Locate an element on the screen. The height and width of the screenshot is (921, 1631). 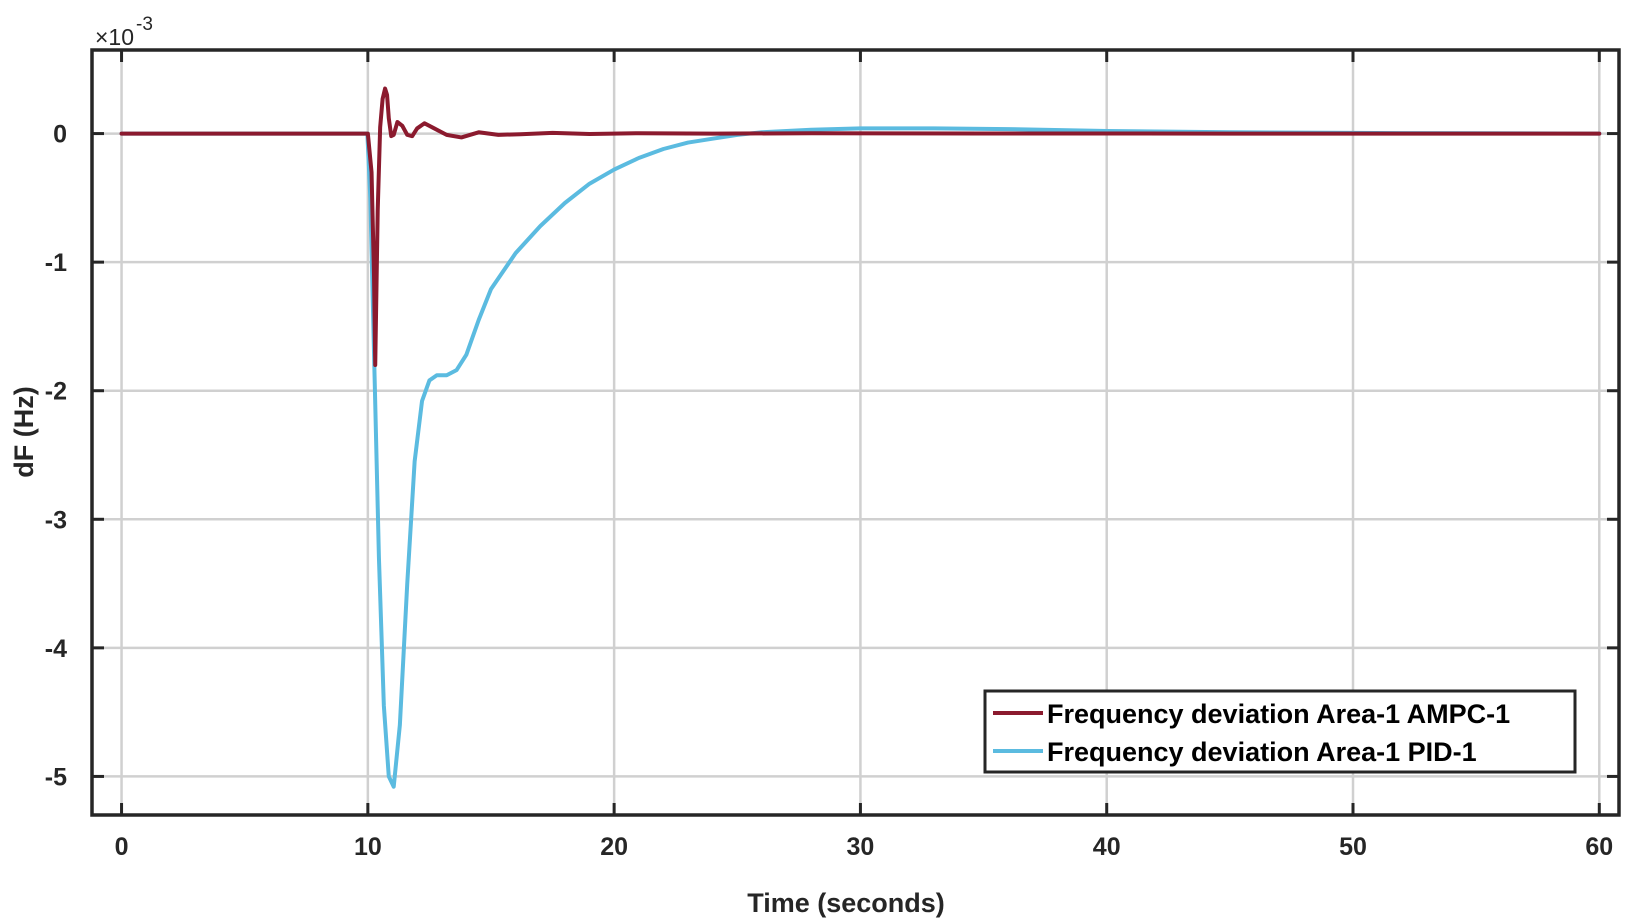
x-tick-label: 20 is located at coordinates (614, 847).